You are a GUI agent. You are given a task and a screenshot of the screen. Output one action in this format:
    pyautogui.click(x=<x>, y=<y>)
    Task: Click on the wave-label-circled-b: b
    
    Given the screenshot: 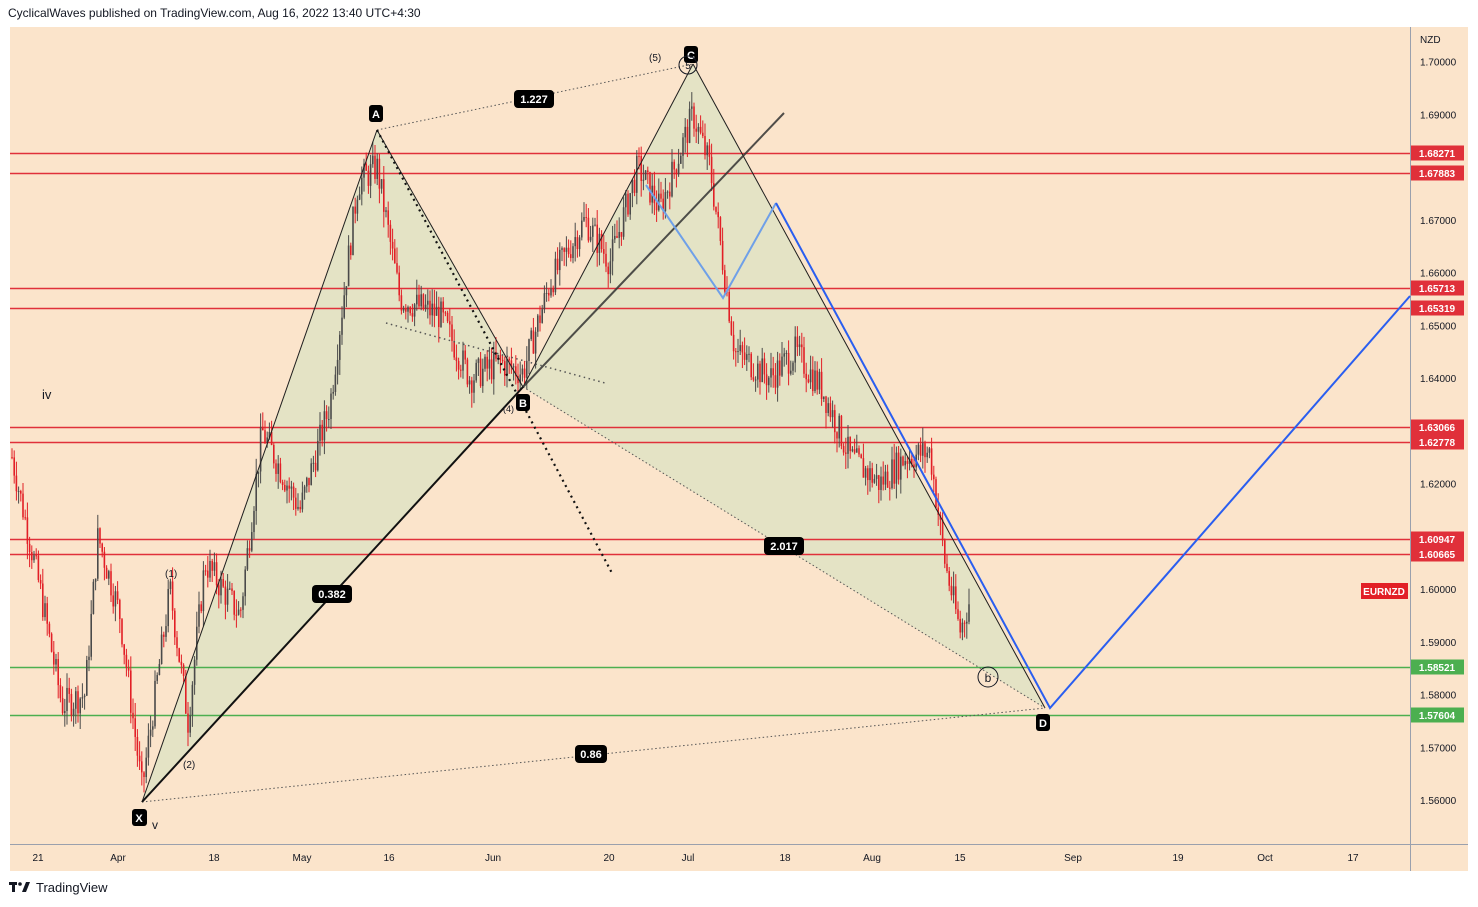 What is the action you would take?
    pyautogui.click(x=988, y=677)
    